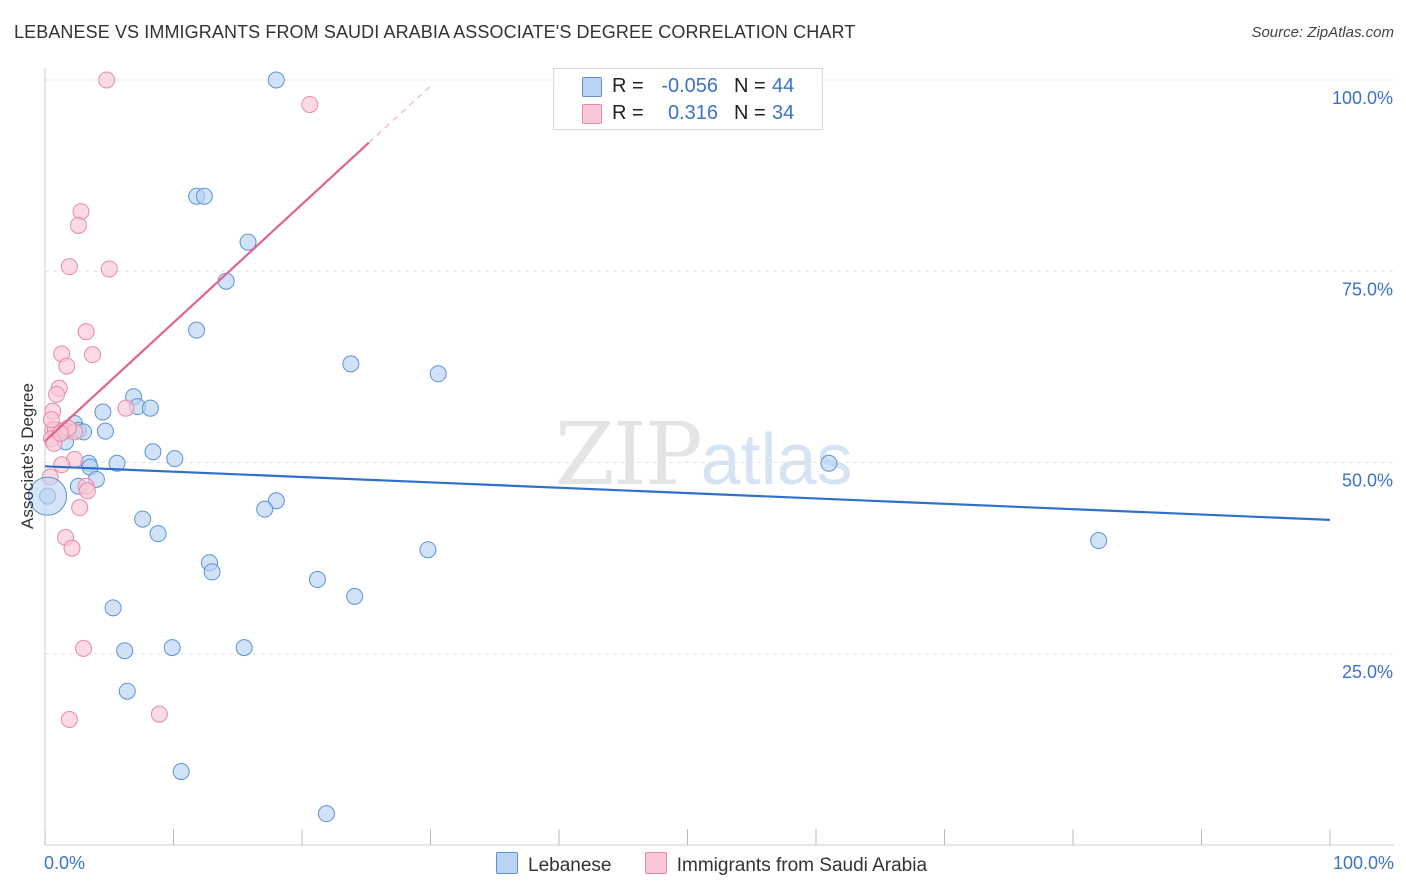  Describe the element at coordinates (64, 863) in the screenshot. I see `x-tick-label: 0.0%` at that location.